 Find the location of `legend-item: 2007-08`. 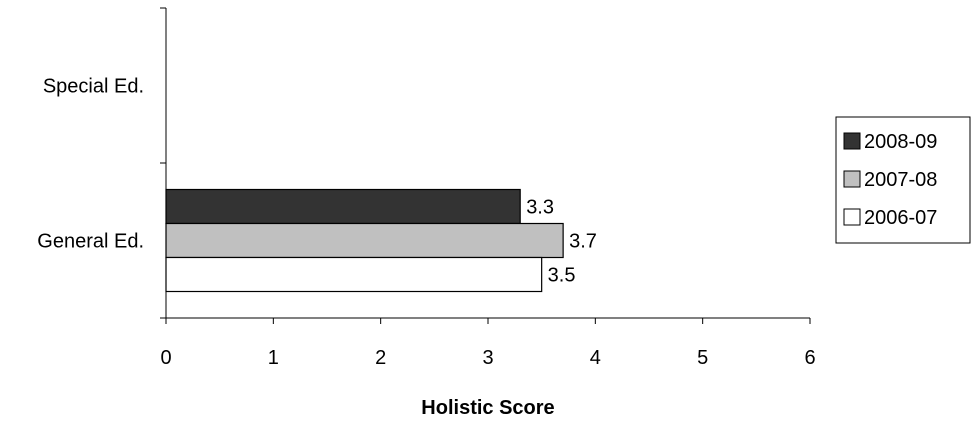

legend-item: 2007-08 is located at coordinates (890, 180).